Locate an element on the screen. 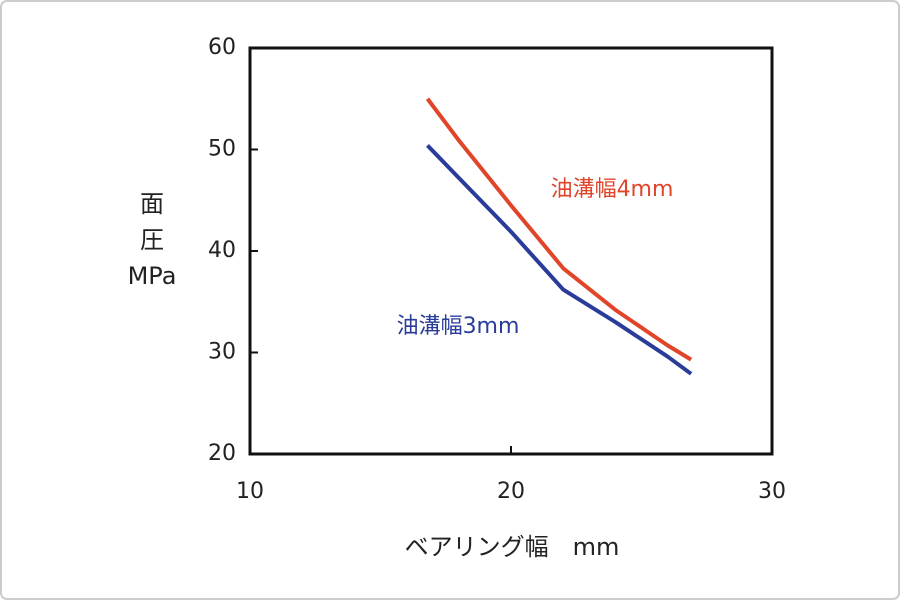  x-axis-label: ベアリング幅 mm is located at coordinates (512, 547).